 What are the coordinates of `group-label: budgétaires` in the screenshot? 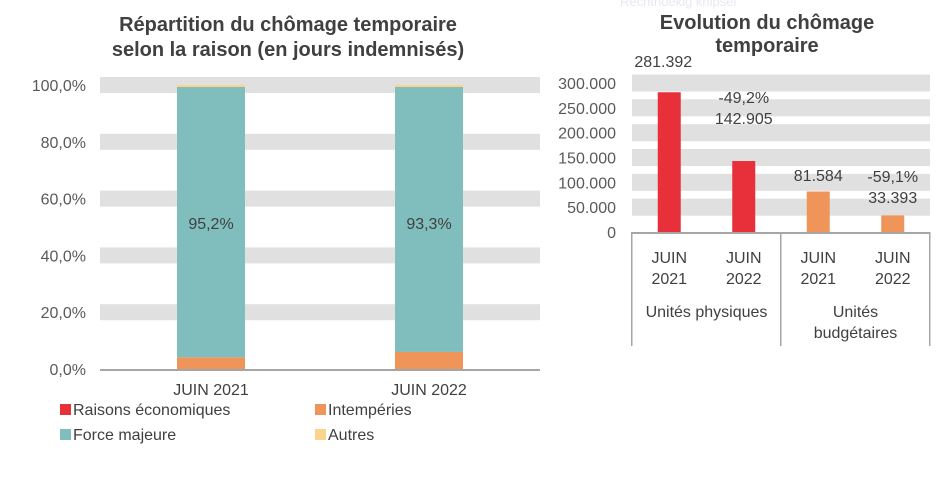 It's located at (856, 333).